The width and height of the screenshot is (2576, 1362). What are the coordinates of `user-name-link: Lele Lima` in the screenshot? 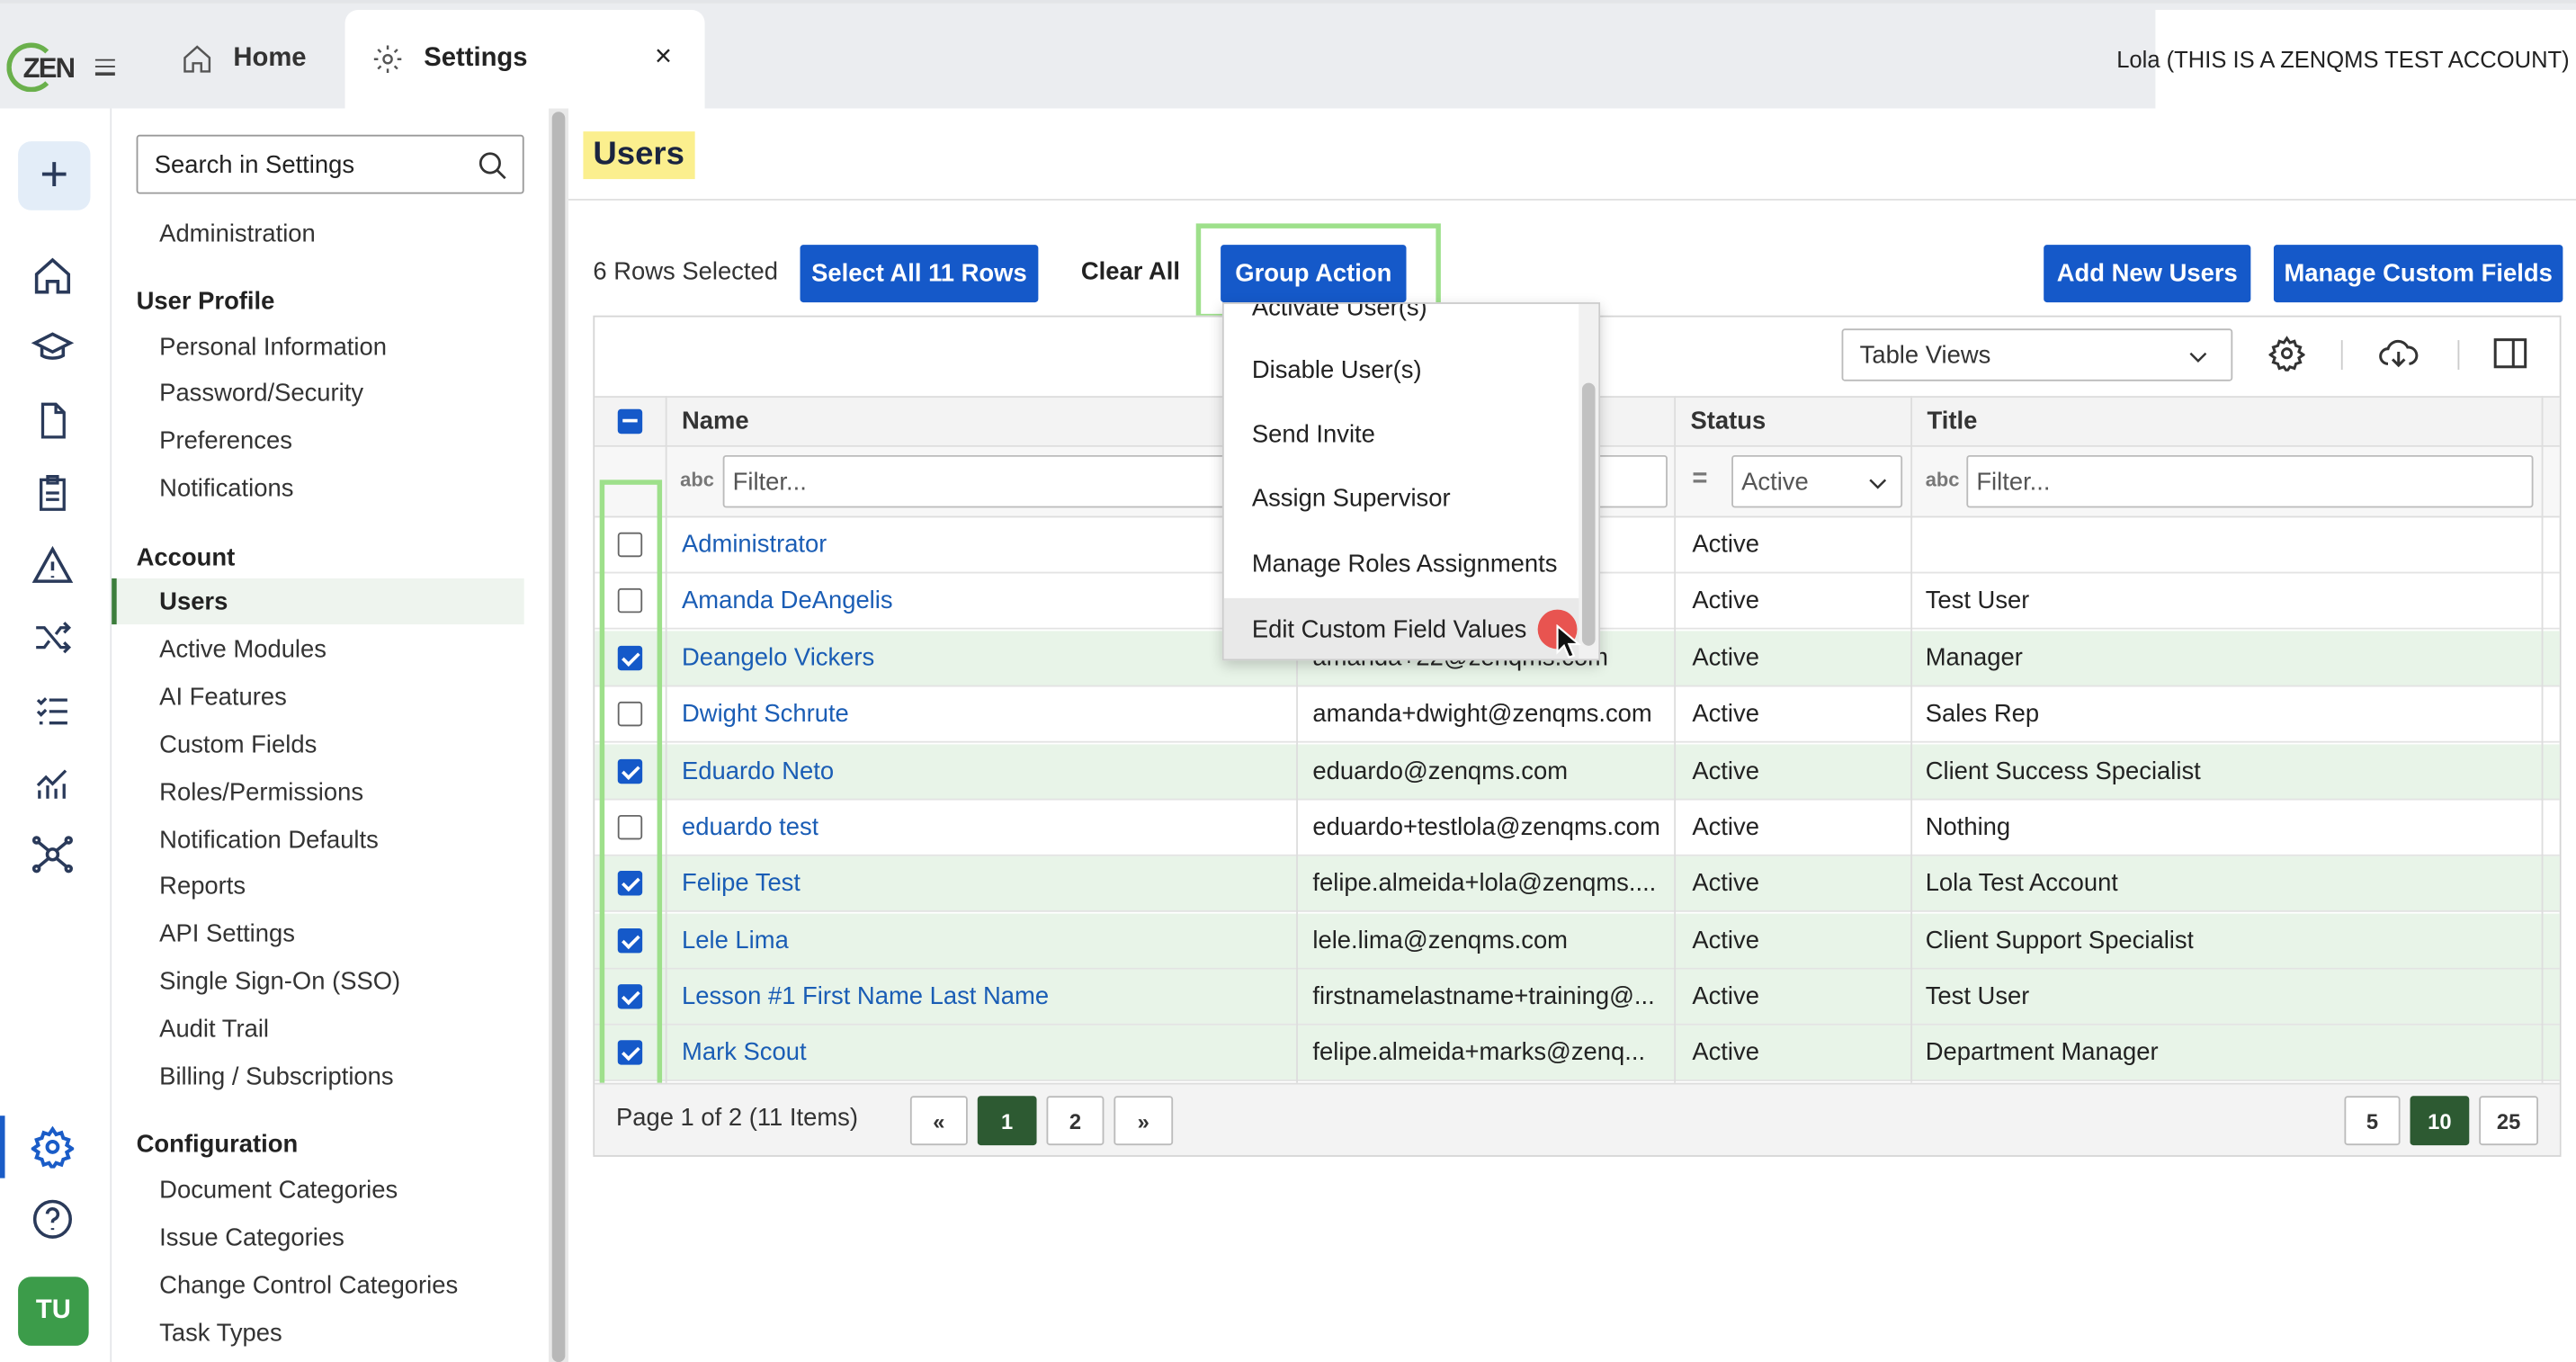 It's located at (735, 941).